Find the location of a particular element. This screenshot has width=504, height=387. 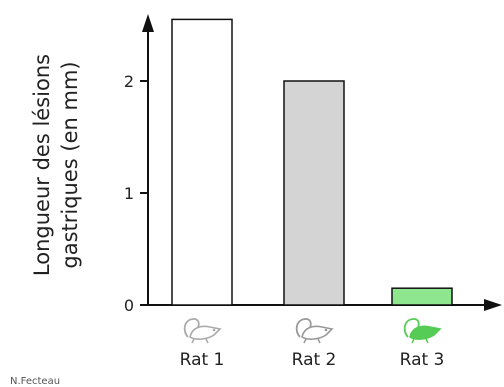

category-labels: Rat 1 Rat 2 Rat 3 is located at coordinates (312, 360).